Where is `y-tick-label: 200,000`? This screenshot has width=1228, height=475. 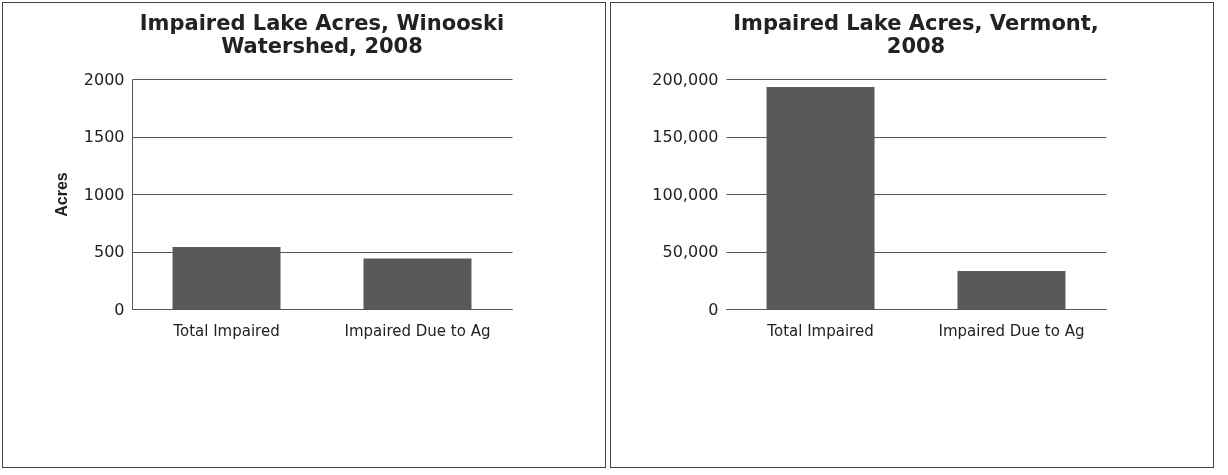
y-tick-label: 200,000 is located at coordinates (685, 79).